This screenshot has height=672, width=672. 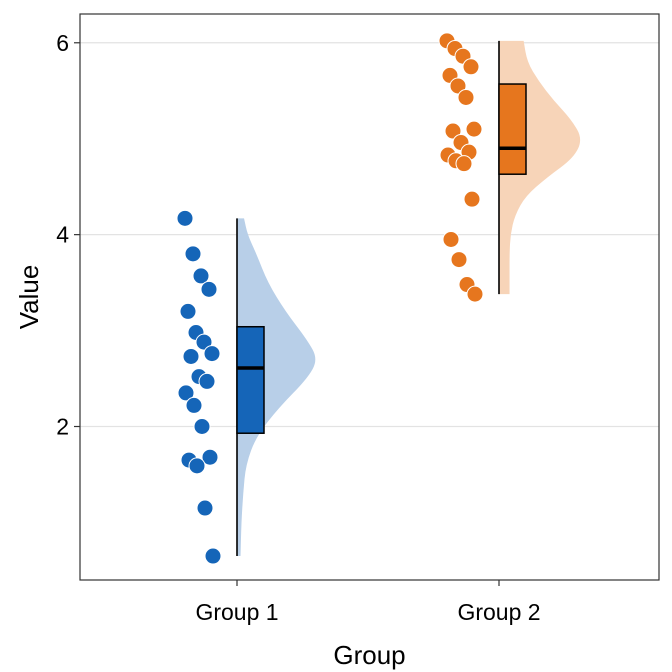 What do you see at coordinates (62, 427) in the screenshot?
I see `y-tick-label: 2` at bounding box center [62, 427].